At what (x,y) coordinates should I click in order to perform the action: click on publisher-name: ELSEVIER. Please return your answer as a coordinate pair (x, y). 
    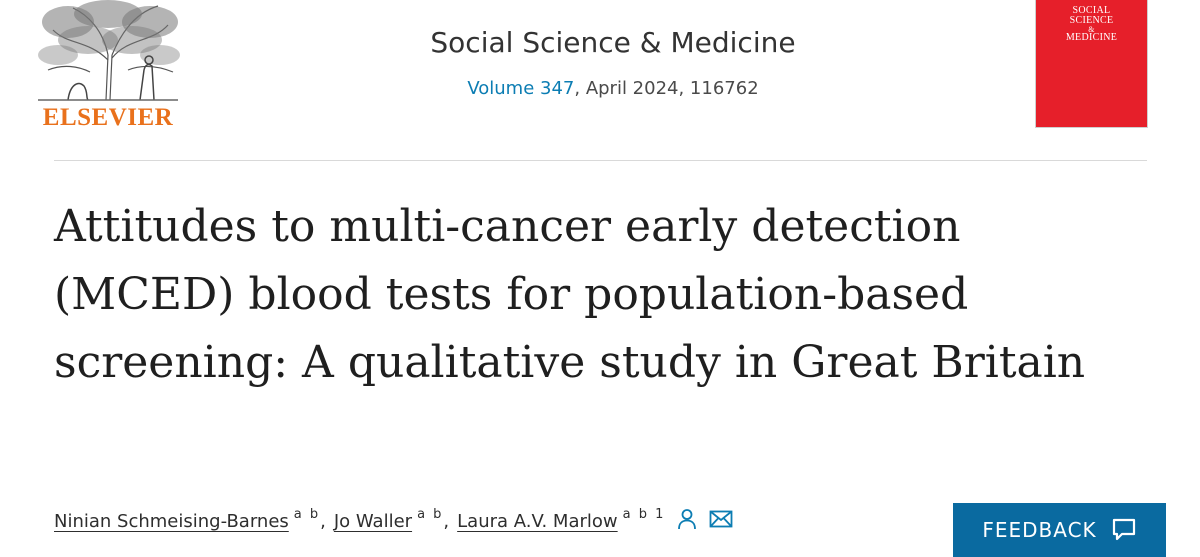
    Looking at the image, I should click on (108, 117).